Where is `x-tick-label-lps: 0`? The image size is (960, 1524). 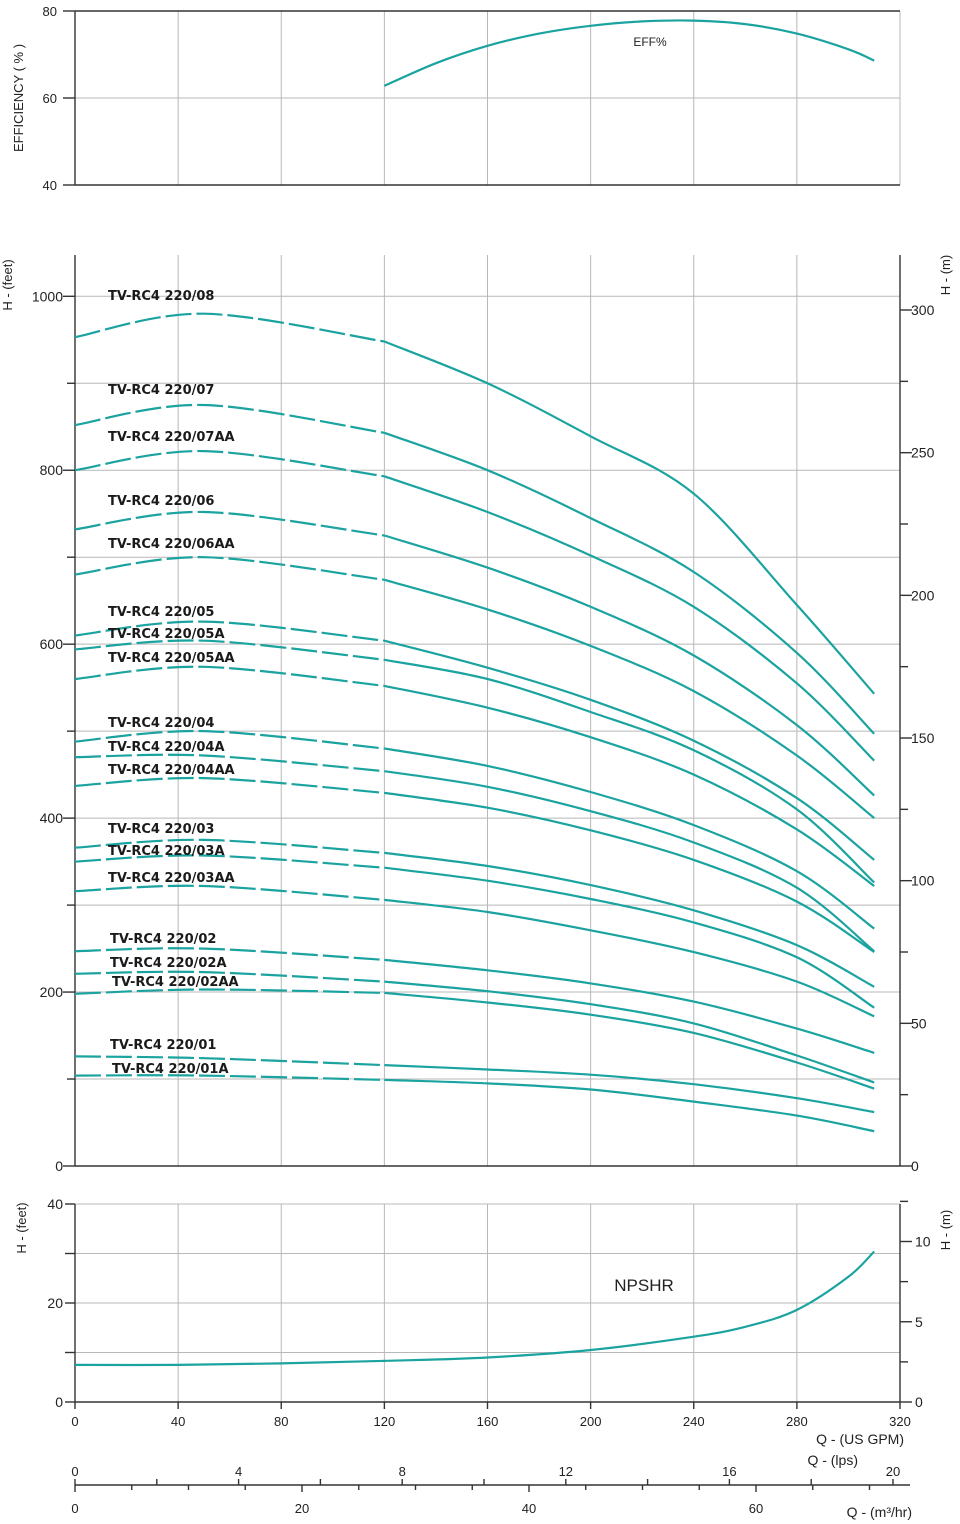
x-tick-label-lps: 0 is located at coordinates (74, 1471).